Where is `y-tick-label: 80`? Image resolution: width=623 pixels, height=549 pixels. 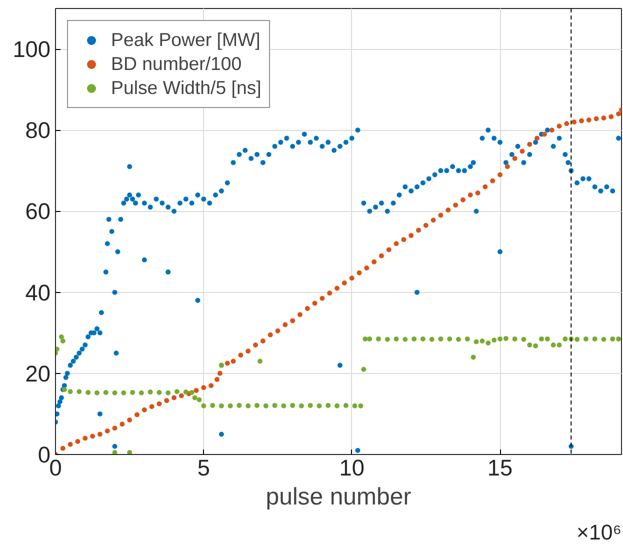 y-tick-label: 80 is located at coordinates (37, 130).